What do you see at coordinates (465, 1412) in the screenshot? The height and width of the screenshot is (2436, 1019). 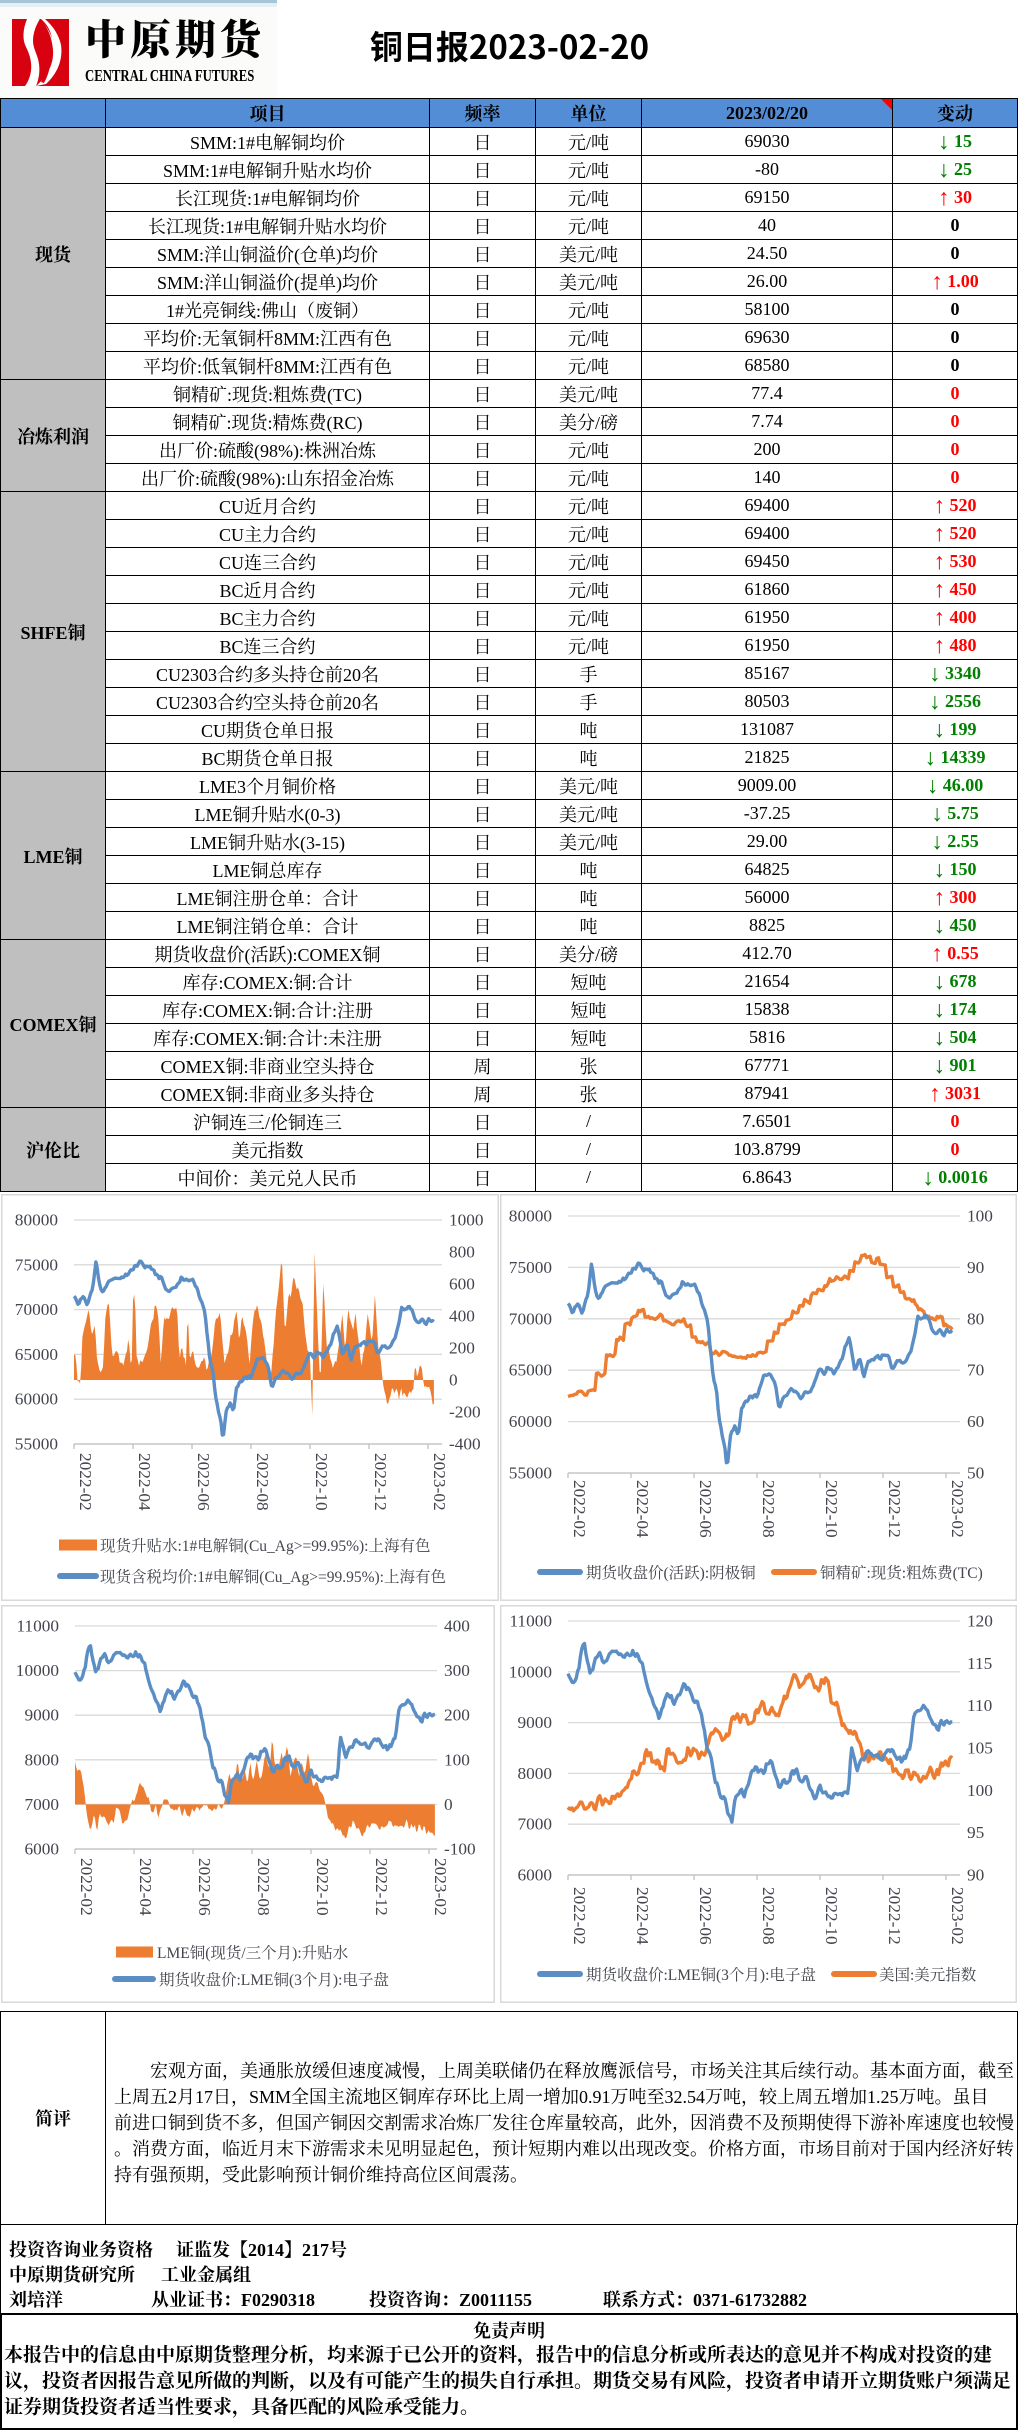 I see `svg-text: -200` at bounding box center [465, 1412].